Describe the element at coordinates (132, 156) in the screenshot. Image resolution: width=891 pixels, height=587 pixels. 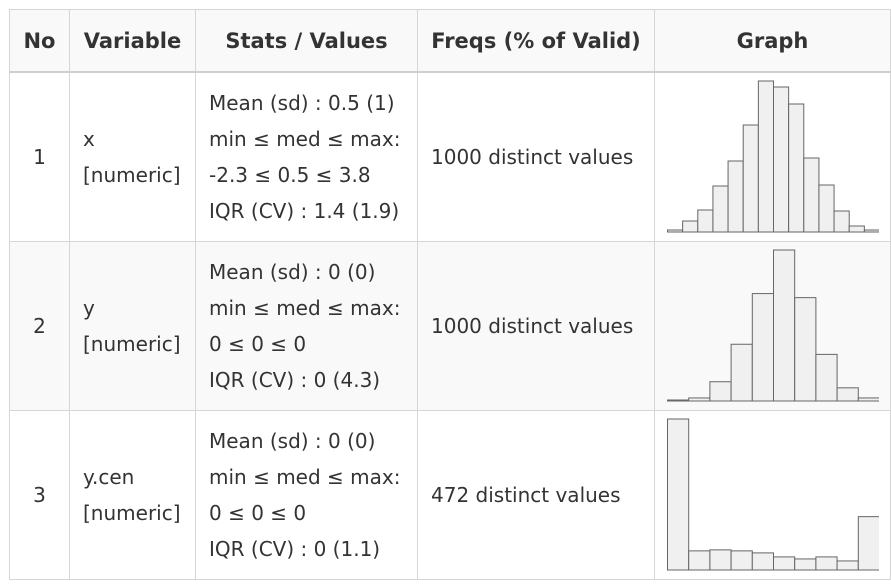
I see `variable-cell: x [numeric]` at that location.